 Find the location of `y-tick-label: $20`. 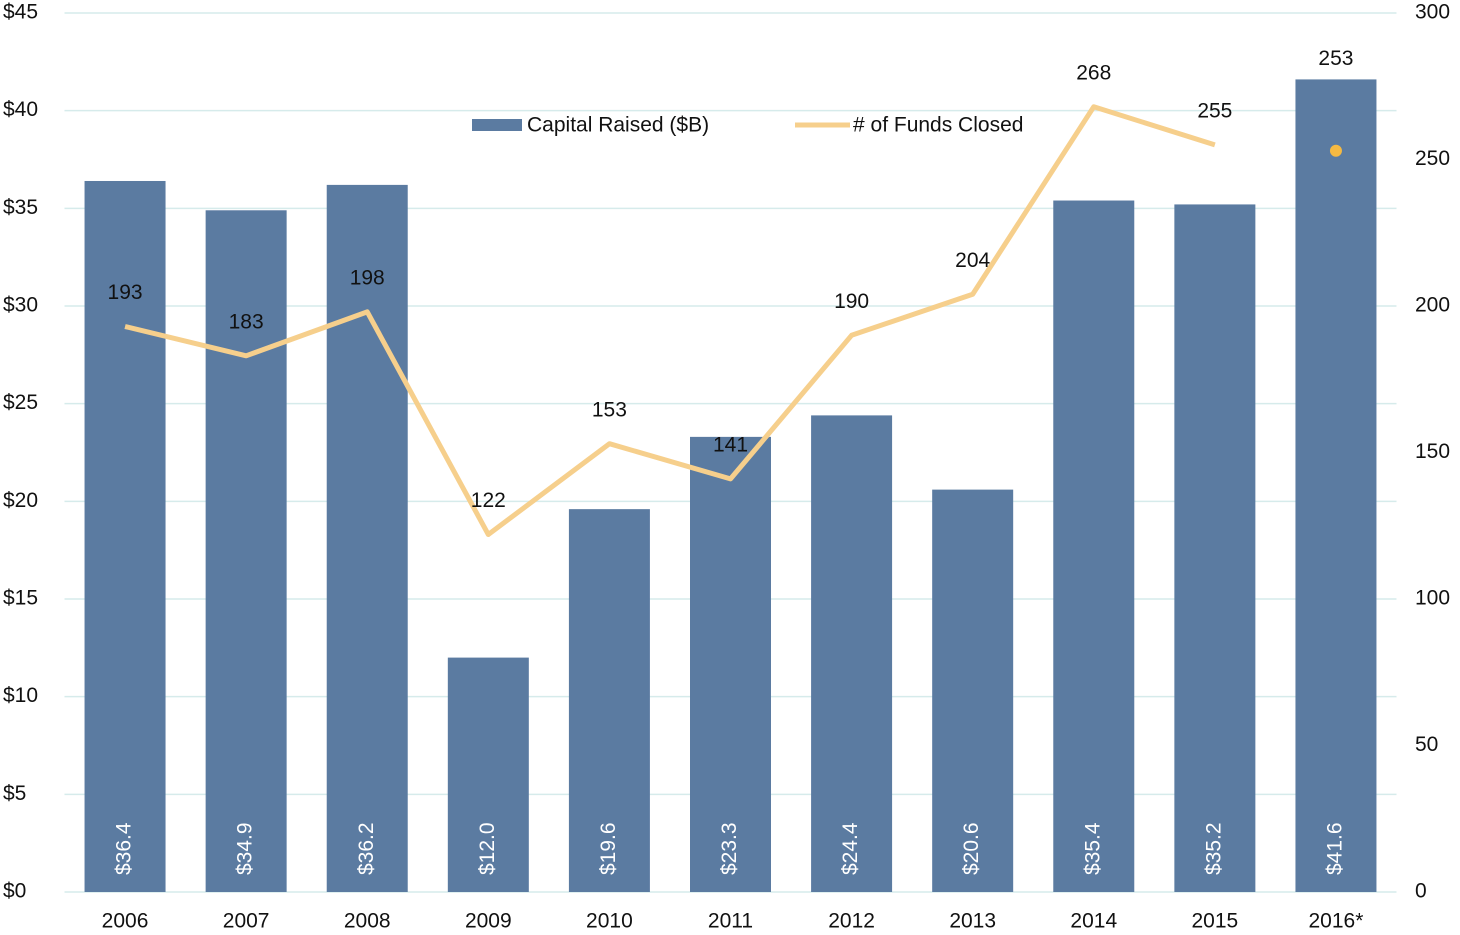

y-tick-label: $20 is located at coordinates (20, 500).